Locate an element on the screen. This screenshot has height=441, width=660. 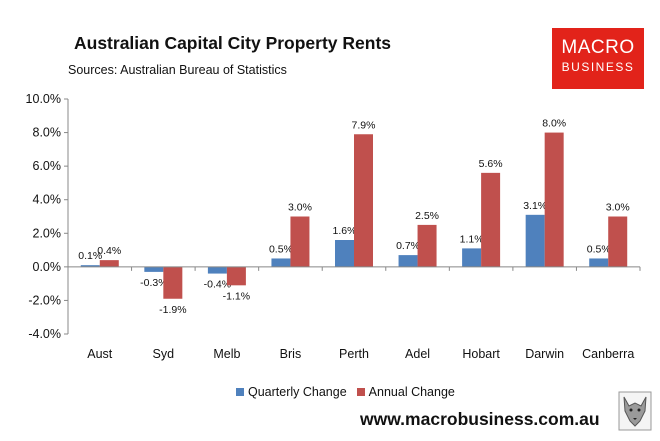
x-category-label-syd: Syd is located at coordinates (164, 354).